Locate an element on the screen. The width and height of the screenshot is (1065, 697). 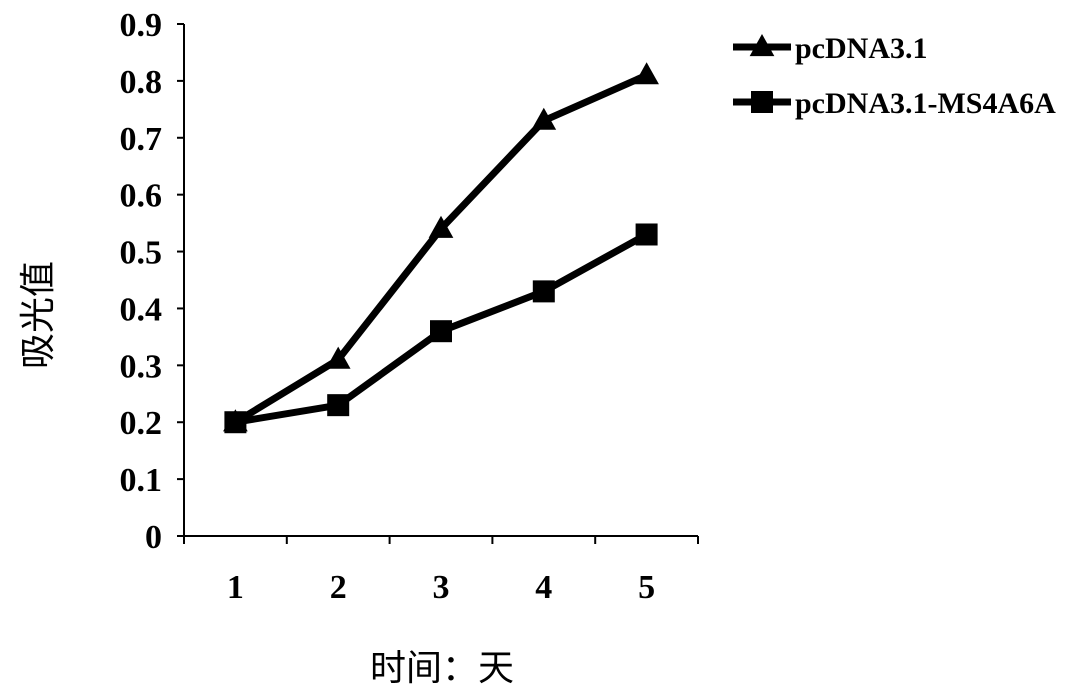
legend-label: pcDNA3.1 is located at coordinates (861, 48).